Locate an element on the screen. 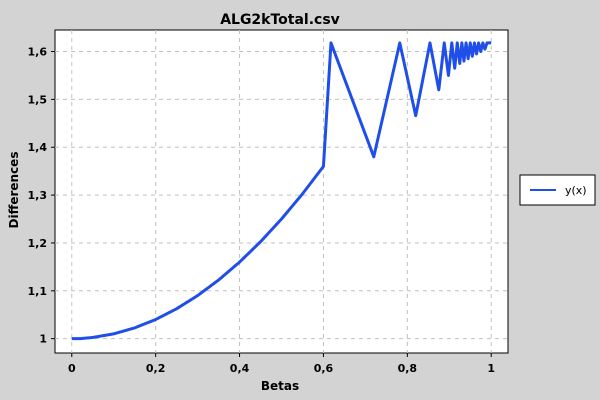 The height and width of the screenshot is (400, 600). x-tick-label: 0,4 is located at coordinates (240, 368).